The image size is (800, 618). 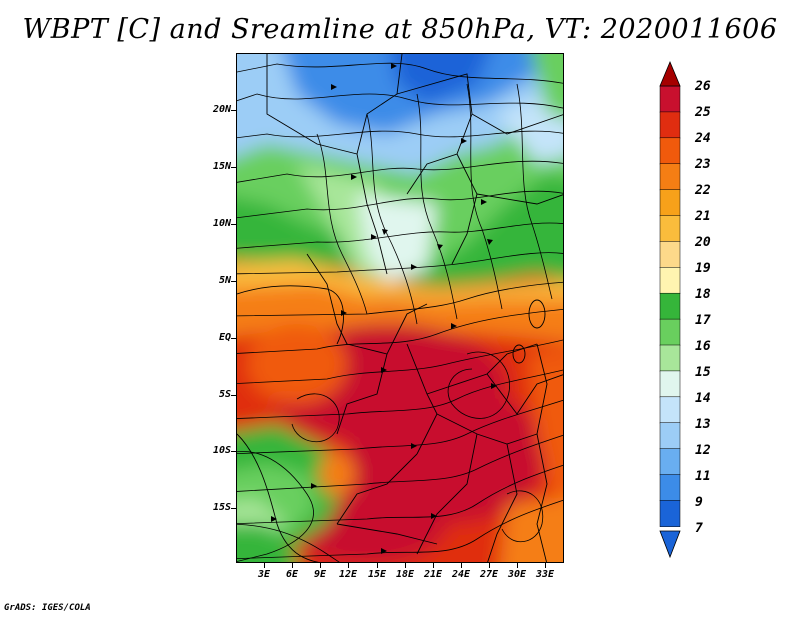 I want to click on lon-label: 24E, so click(x=461, y=574).